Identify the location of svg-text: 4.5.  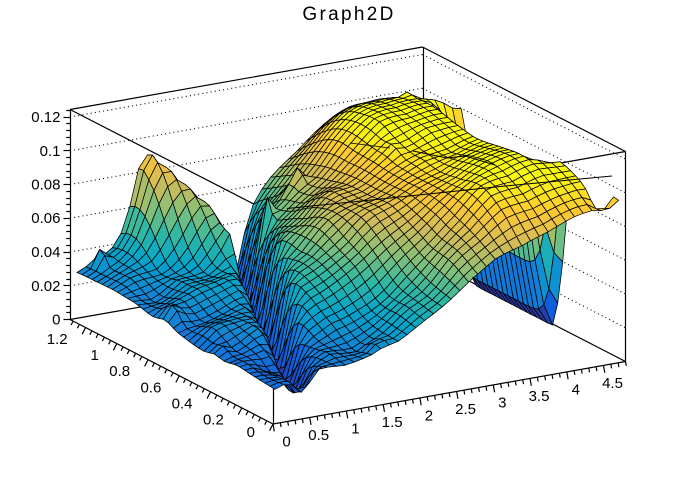
(612, 383).